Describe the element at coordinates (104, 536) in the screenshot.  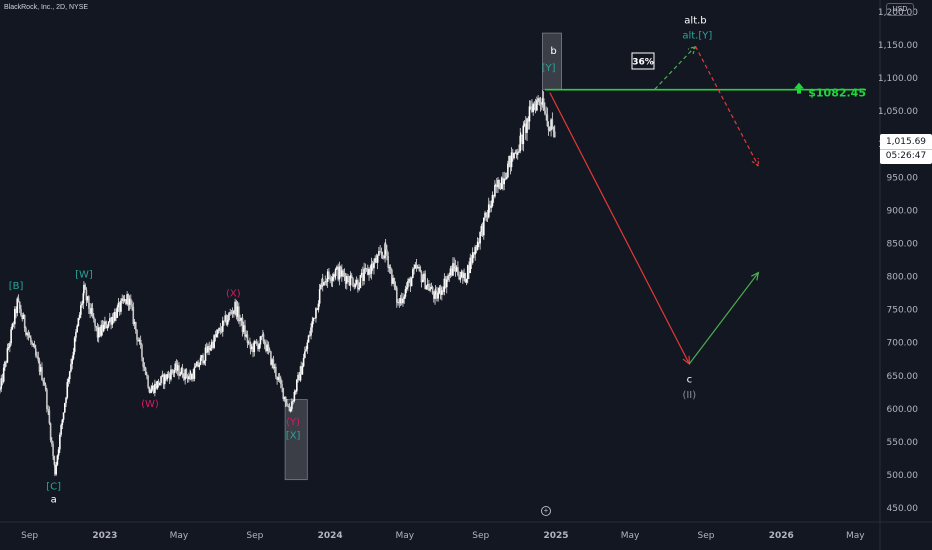
I see `x-tick-label: 2023` at that location.